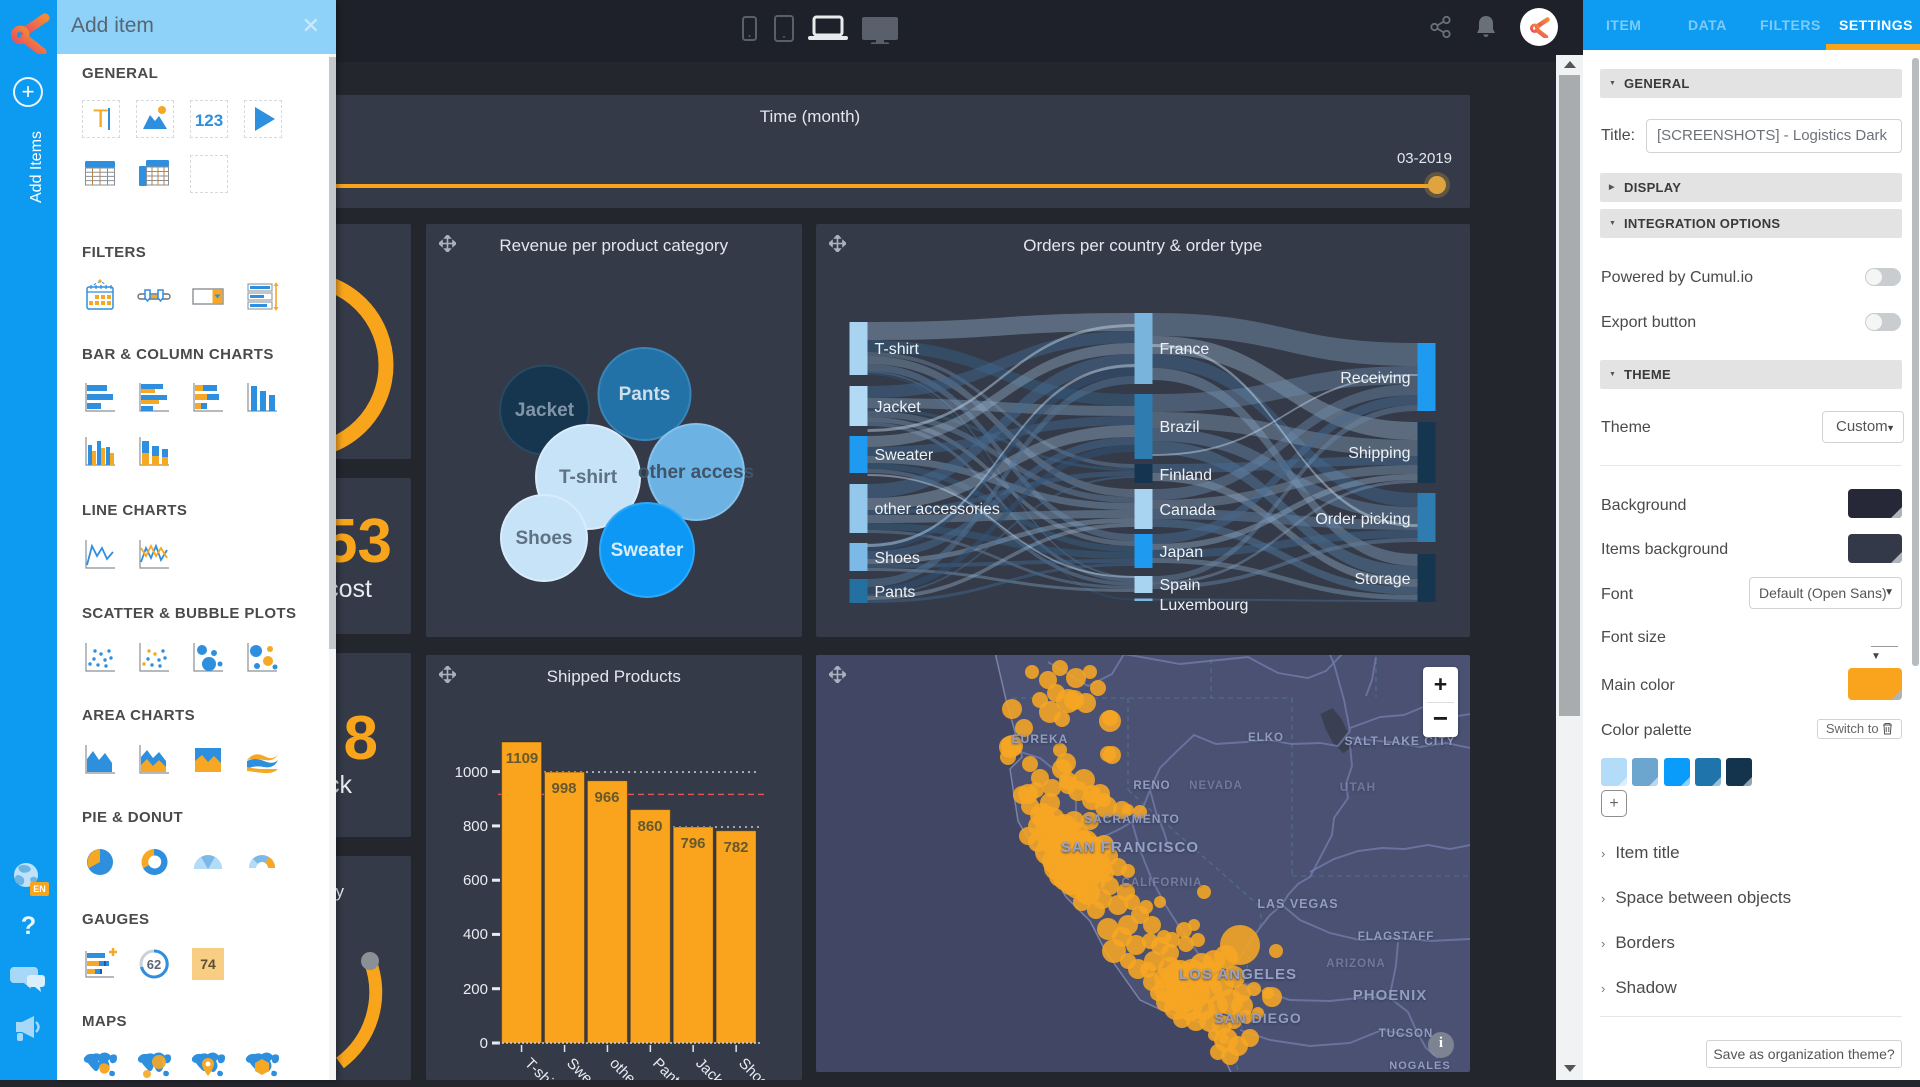  Describe the element at coordinates (1379, 453) in the screenshot. I see `svg-text: Shipping` at that location.